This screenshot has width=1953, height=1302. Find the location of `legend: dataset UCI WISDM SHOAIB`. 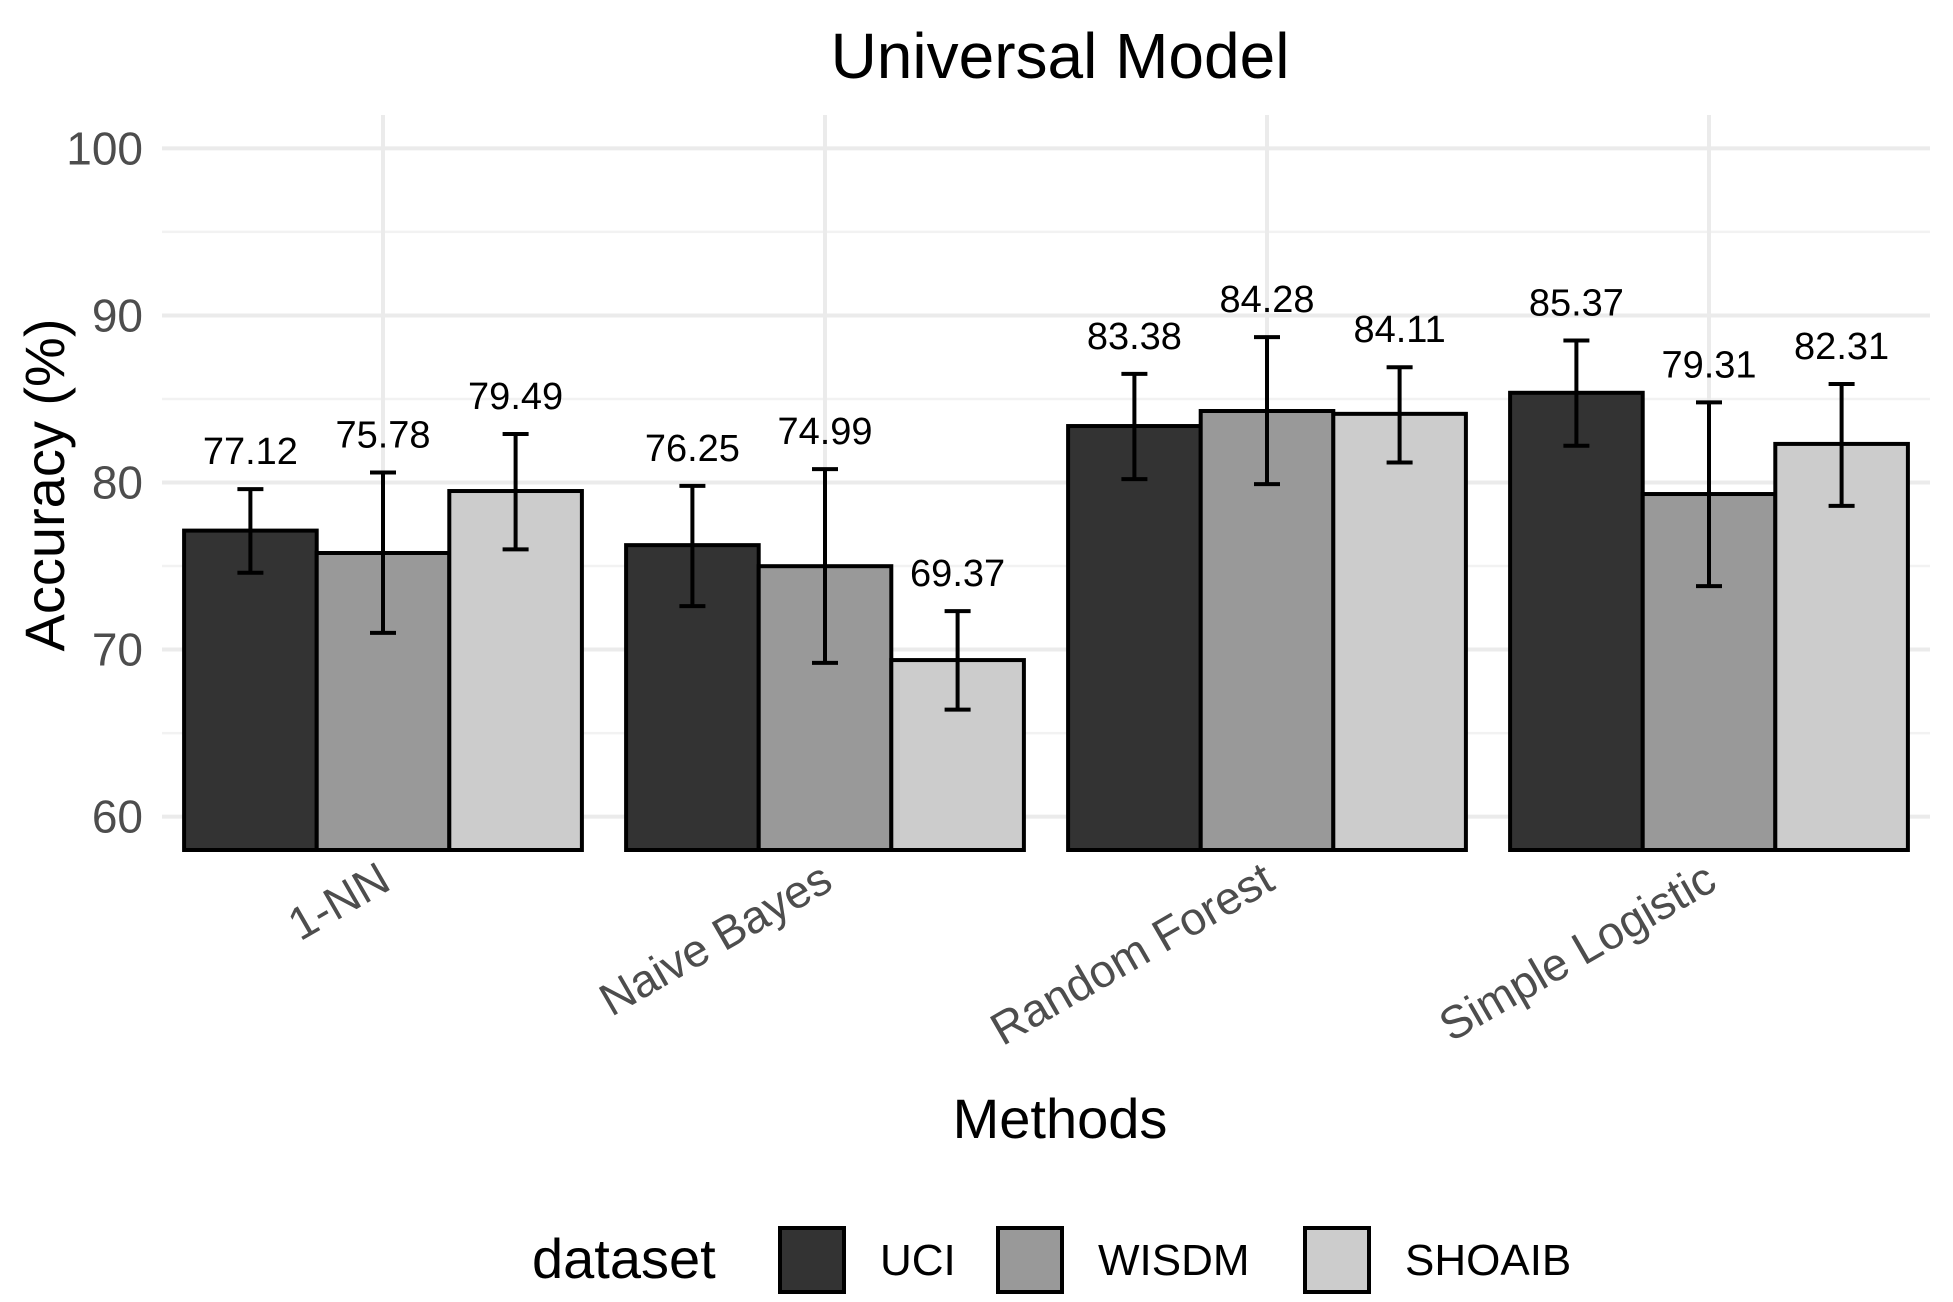

legend: dataset UCI WISDM SHOAIB is located at coordinates (1051, 1260).